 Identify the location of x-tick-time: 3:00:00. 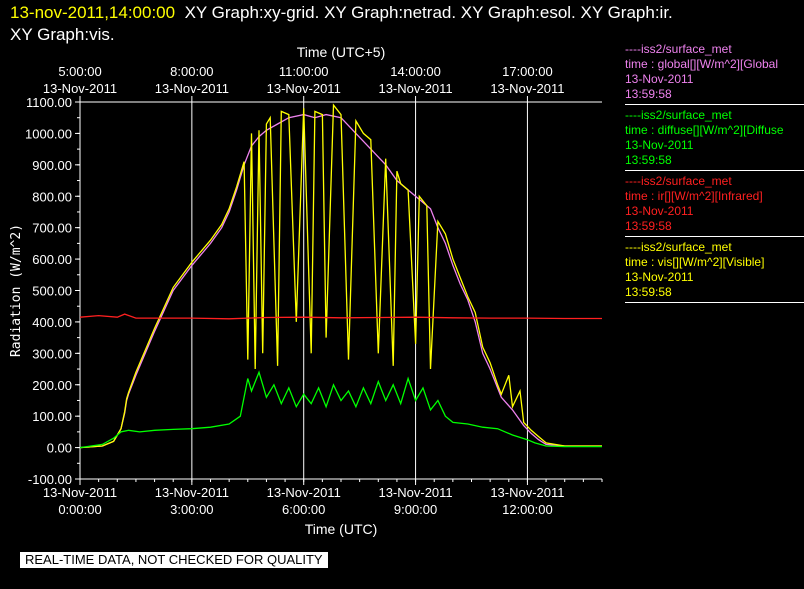
(191, 509).